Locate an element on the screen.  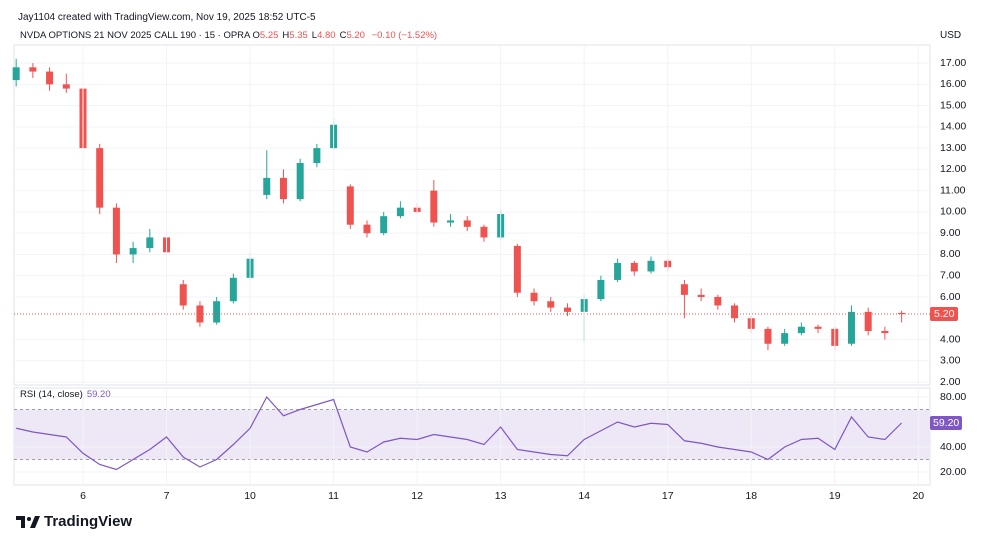
rsi-title: RSI (14, close) is located at coordinates (51, 394).